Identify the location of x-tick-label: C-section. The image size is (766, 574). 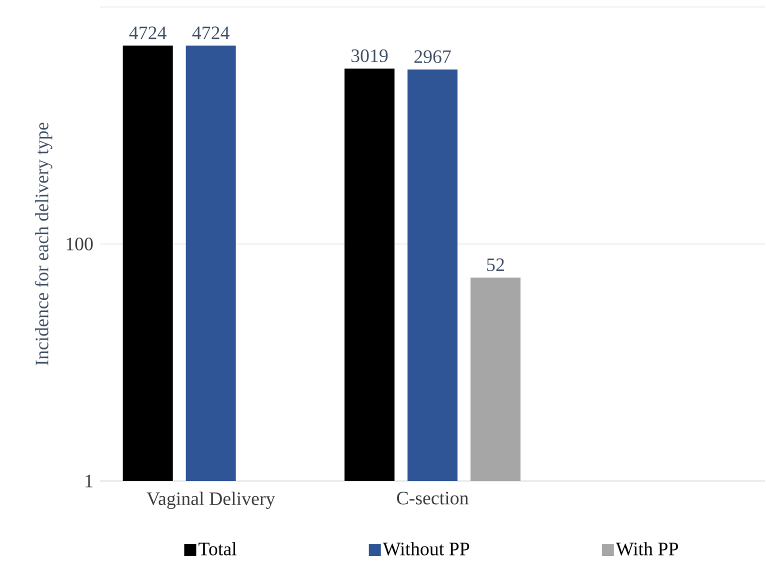
(432, 498).